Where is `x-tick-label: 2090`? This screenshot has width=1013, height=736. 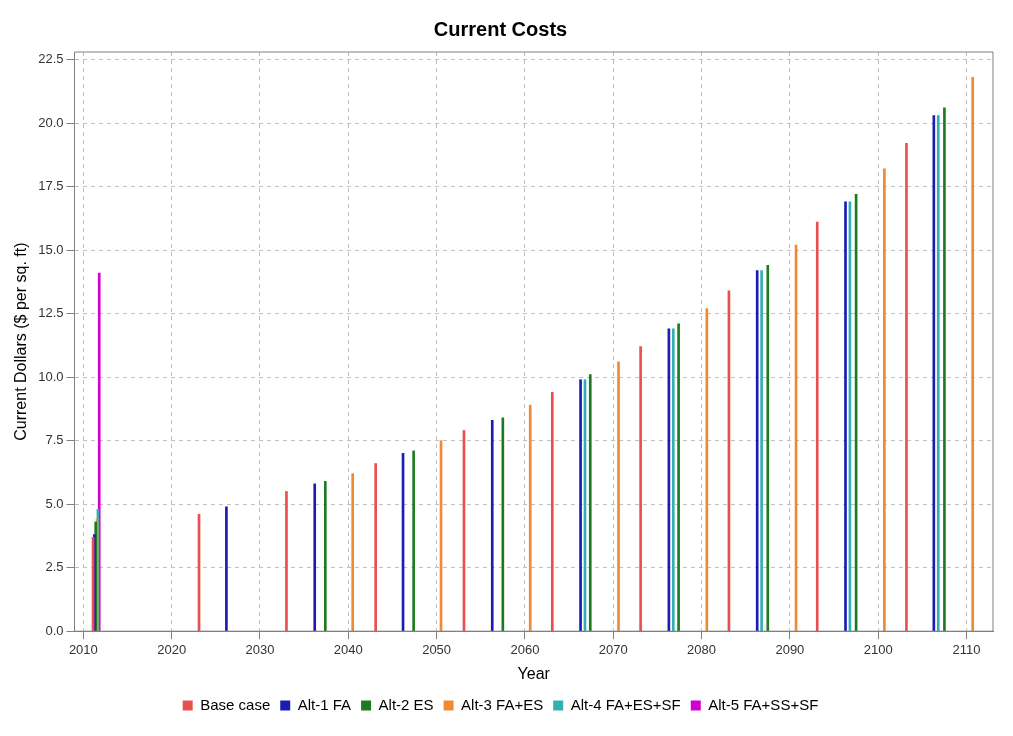 x-tick-label: 2090 is located at coordinates (790, 649).